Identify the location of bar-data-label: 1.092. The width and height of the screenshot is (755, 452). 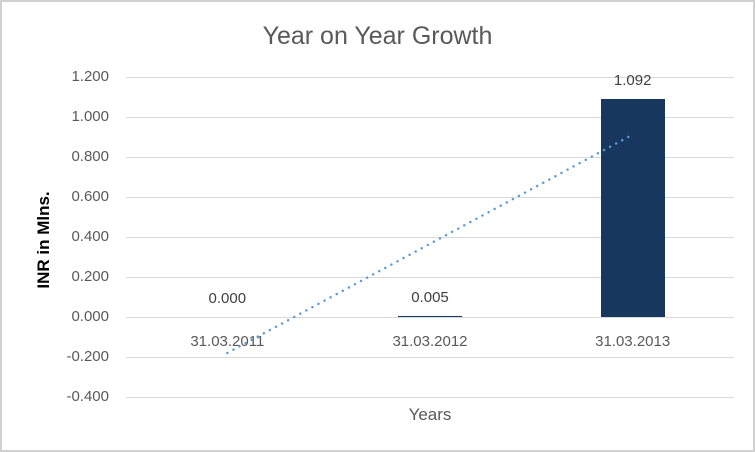
(632, 80).